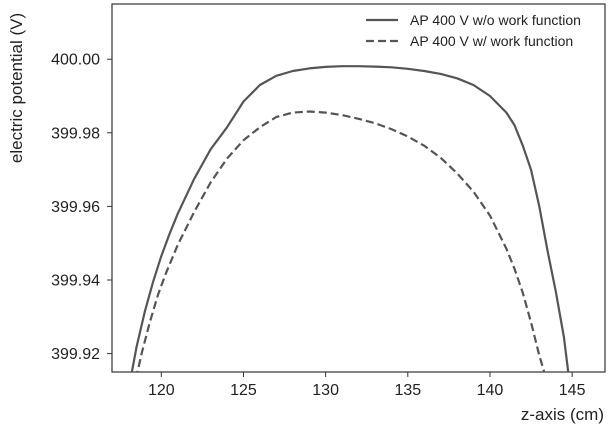 The image size is (608, 432). I want to click on y-tick-label: 399.98, so click(75, 133).